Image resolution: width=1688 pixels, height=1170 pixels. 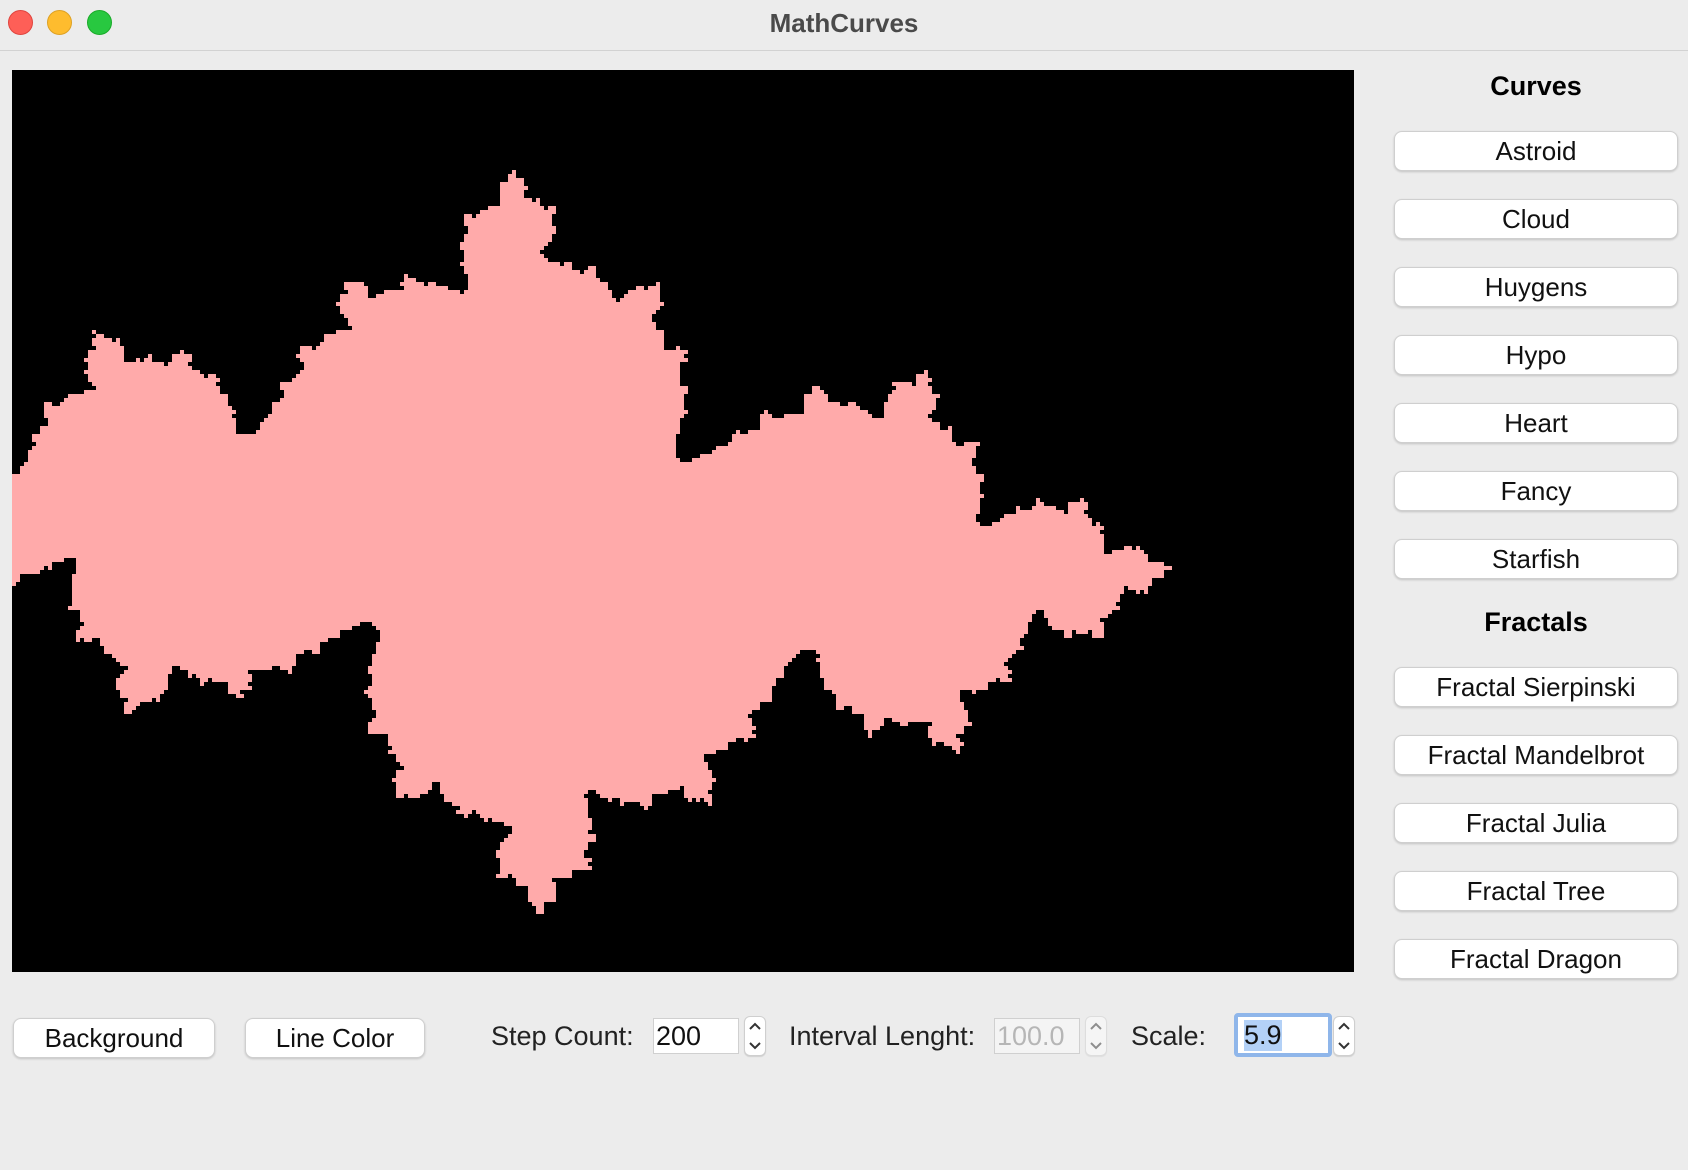 I want to click on interval-length-decrement, so click(x=1096, y=1045).